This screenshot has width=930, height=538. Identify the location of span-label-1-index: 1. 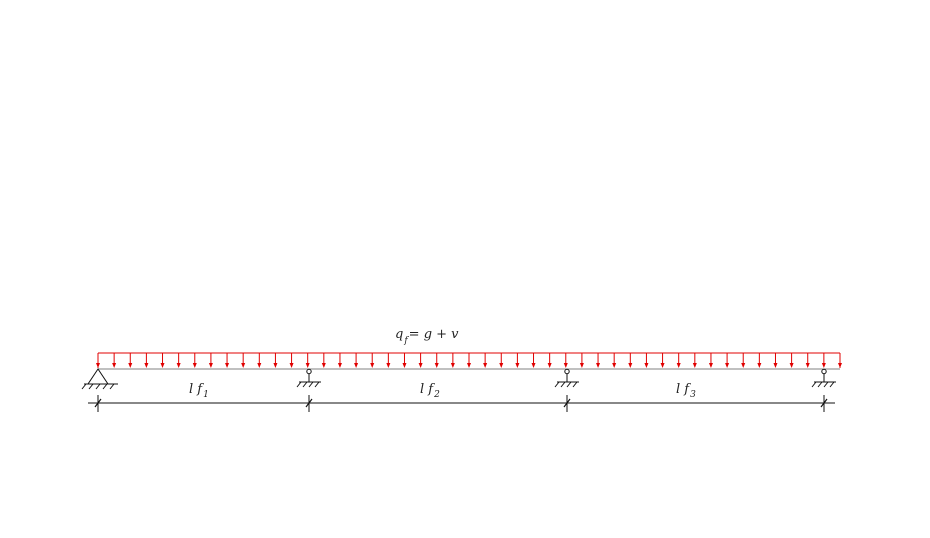
(206, 395).